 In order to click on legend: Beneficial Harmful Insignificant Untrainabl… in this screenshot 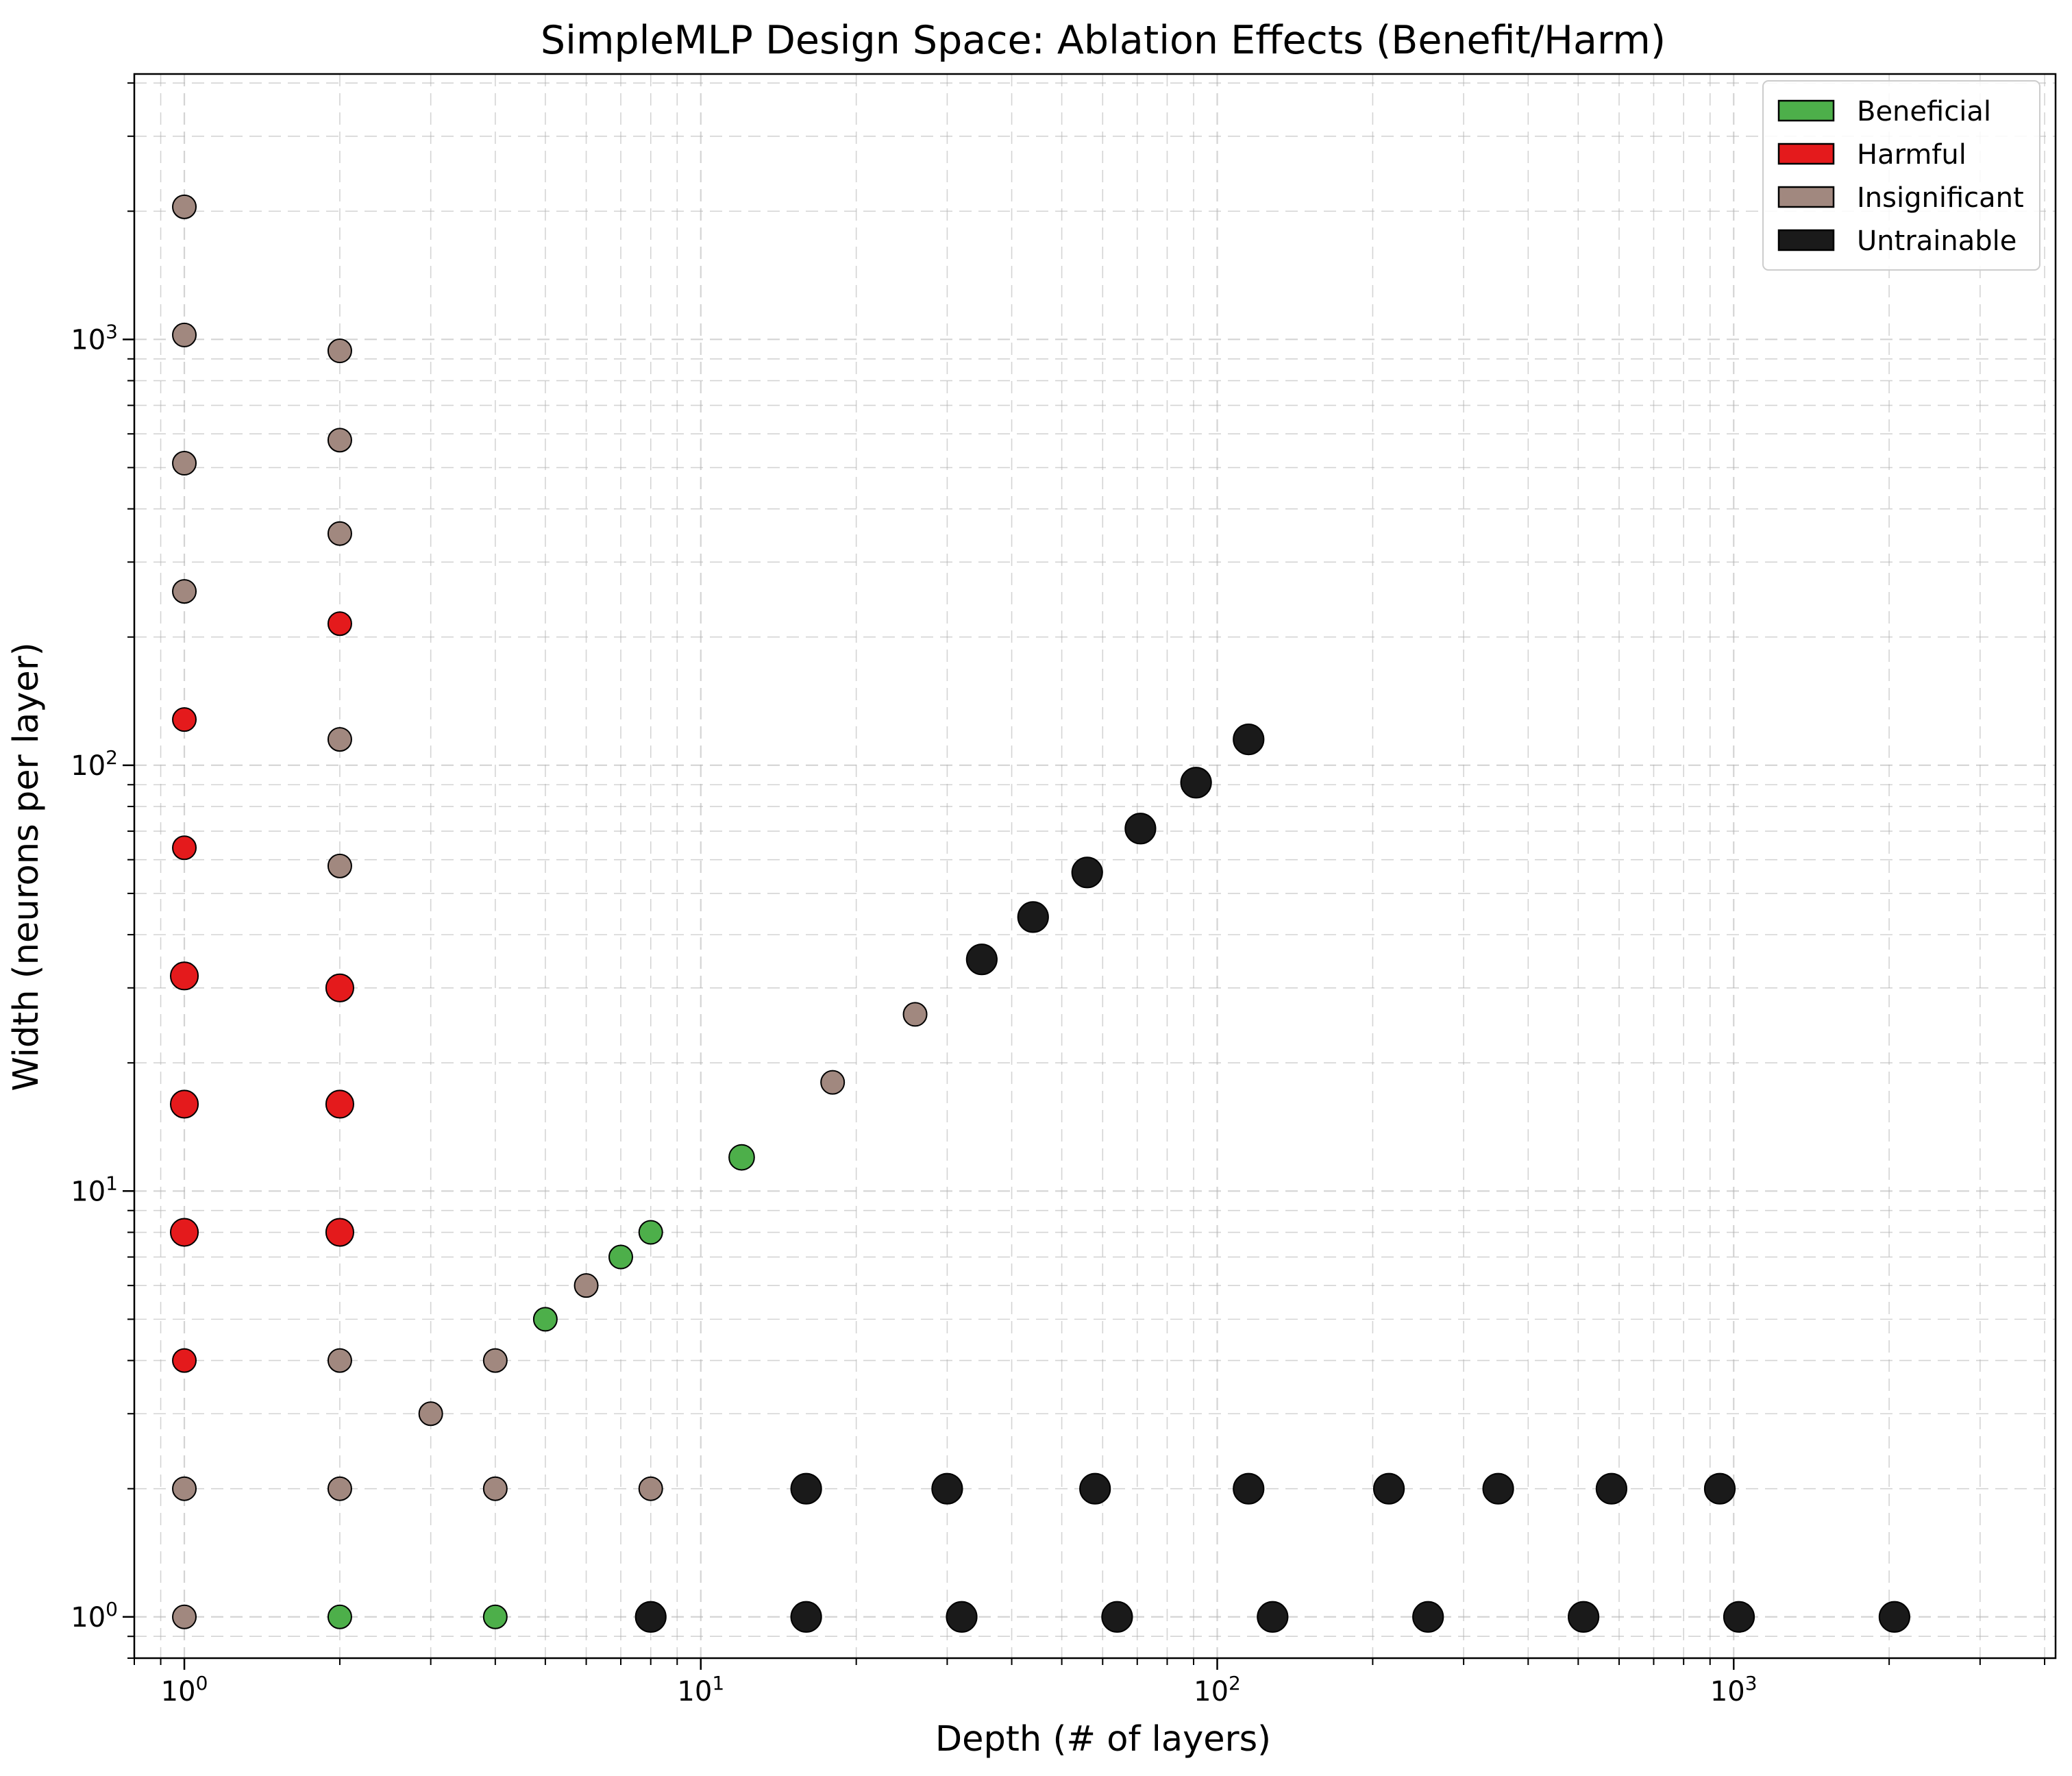, I will do `click(1901, 176)`.